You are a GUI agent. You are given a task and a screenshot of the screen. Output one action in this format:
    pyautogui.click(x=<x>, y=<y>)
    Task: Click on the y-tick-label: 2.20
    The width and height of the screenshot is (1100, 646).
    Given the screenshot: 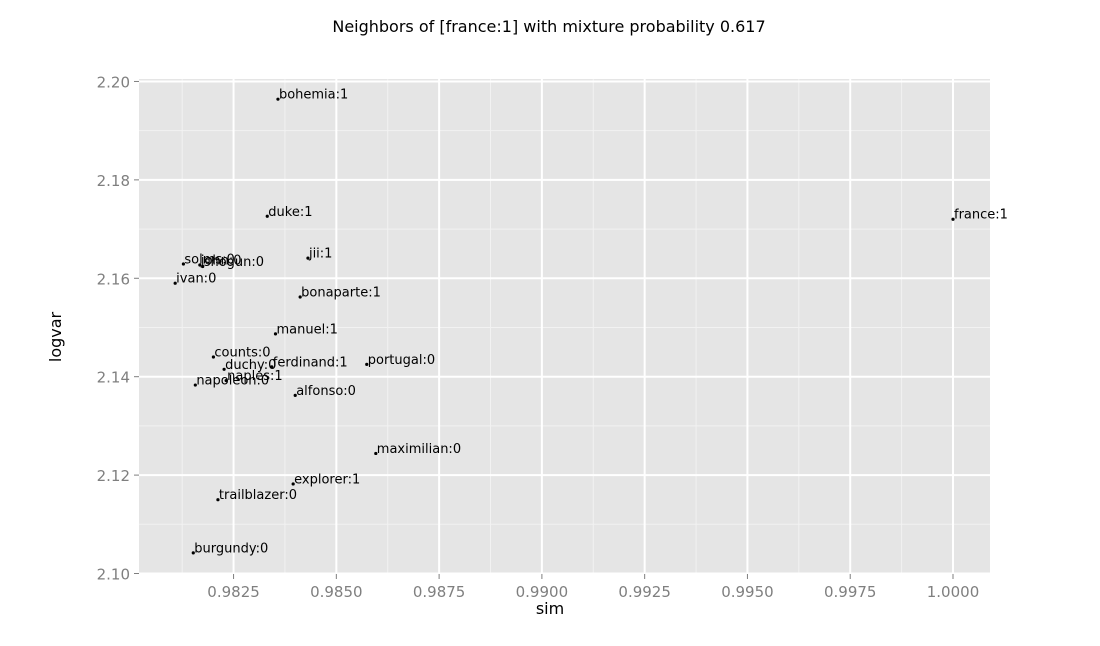 What is the action you would take?
    pyautogui.click(x=113, y=82)
    